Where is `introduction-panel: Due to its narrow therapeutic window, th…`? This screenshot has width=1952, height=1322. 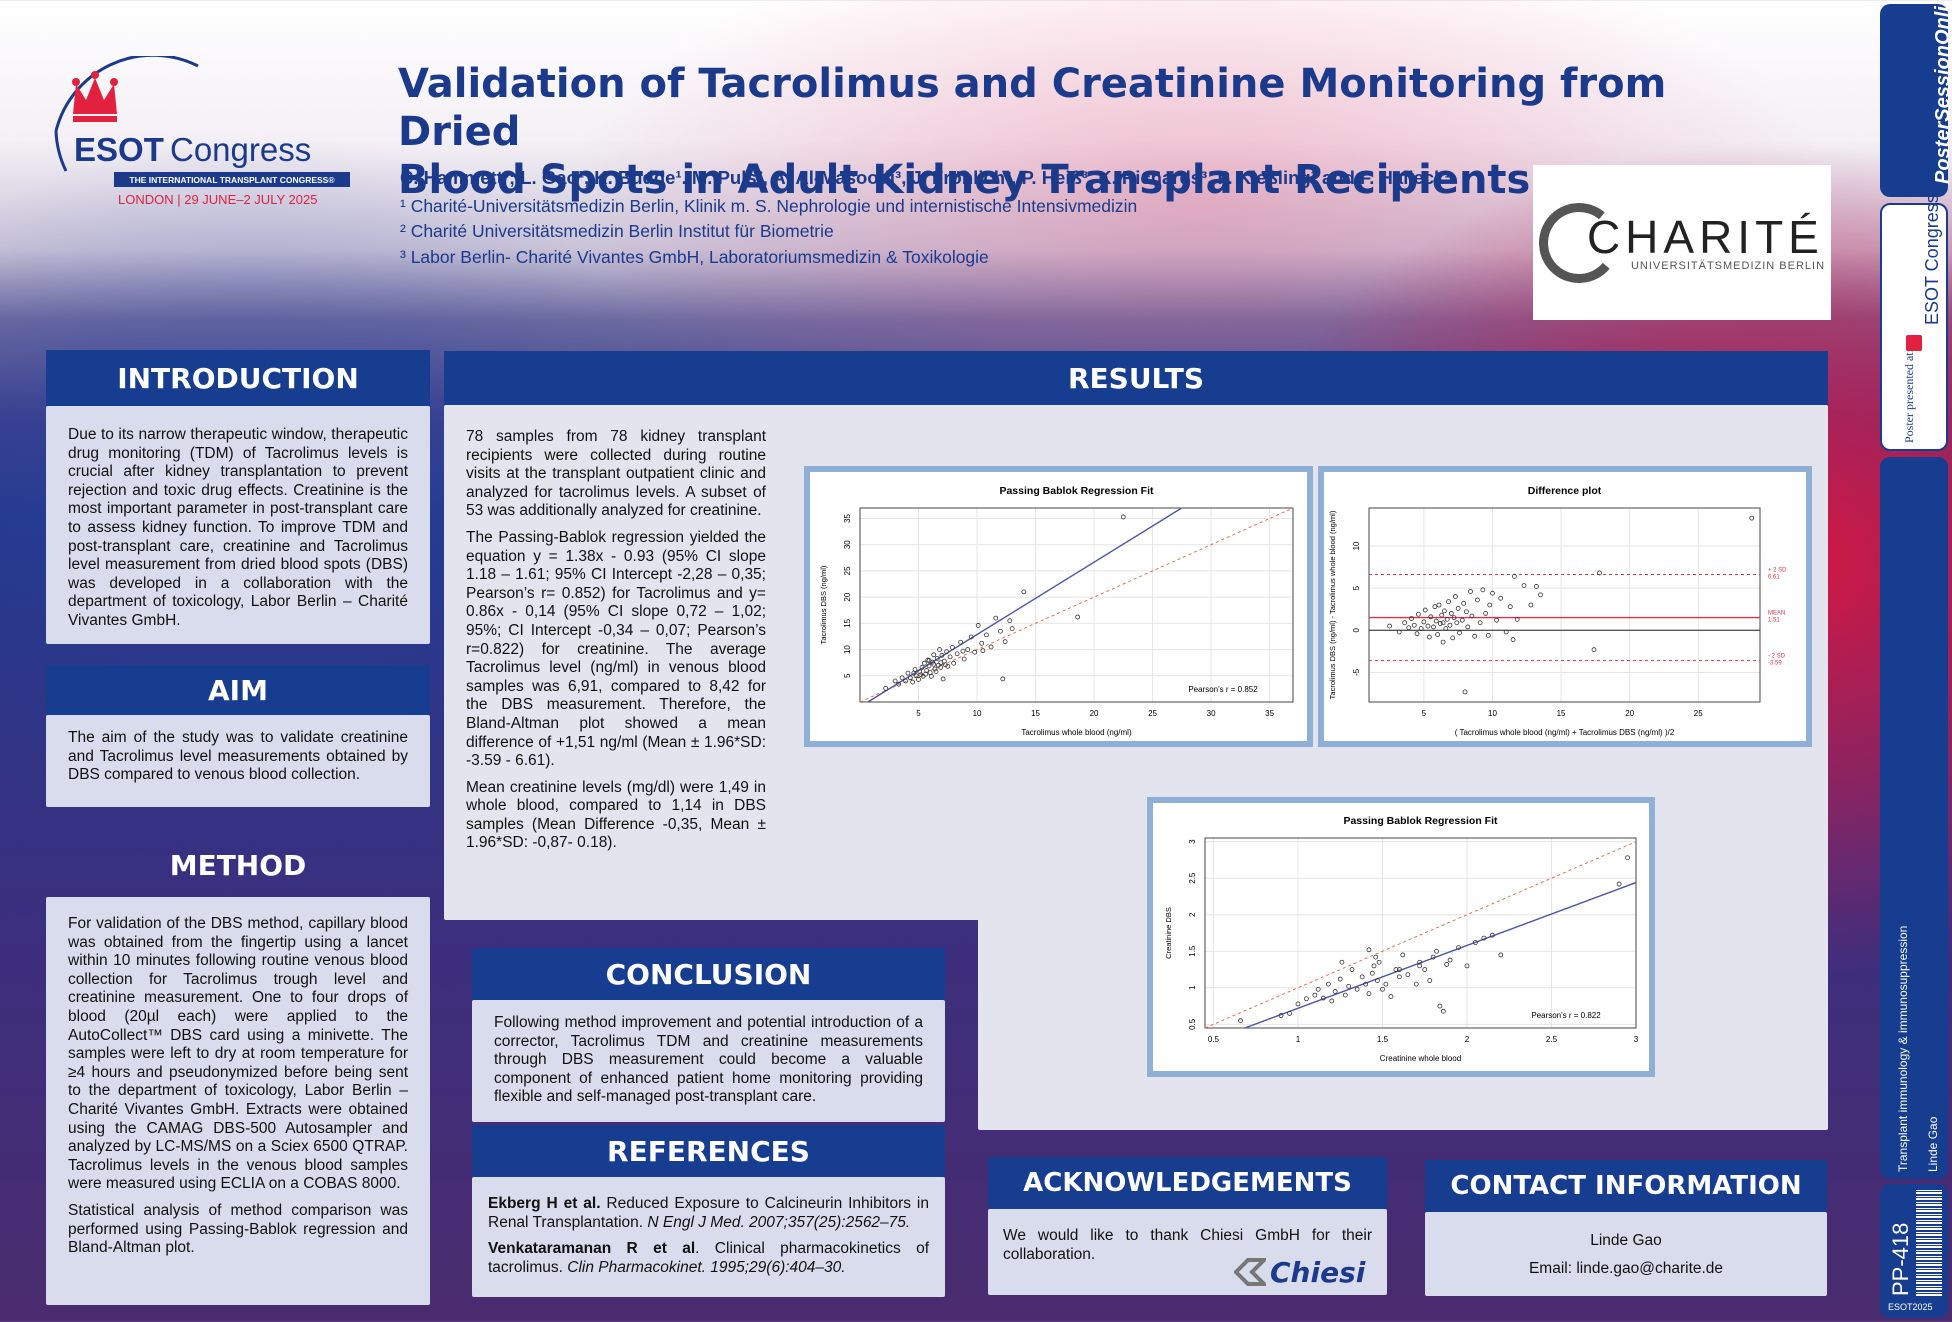 introduction-panel: Due to its narrow therapeutic window, th… is located at coordinates (238, 525).